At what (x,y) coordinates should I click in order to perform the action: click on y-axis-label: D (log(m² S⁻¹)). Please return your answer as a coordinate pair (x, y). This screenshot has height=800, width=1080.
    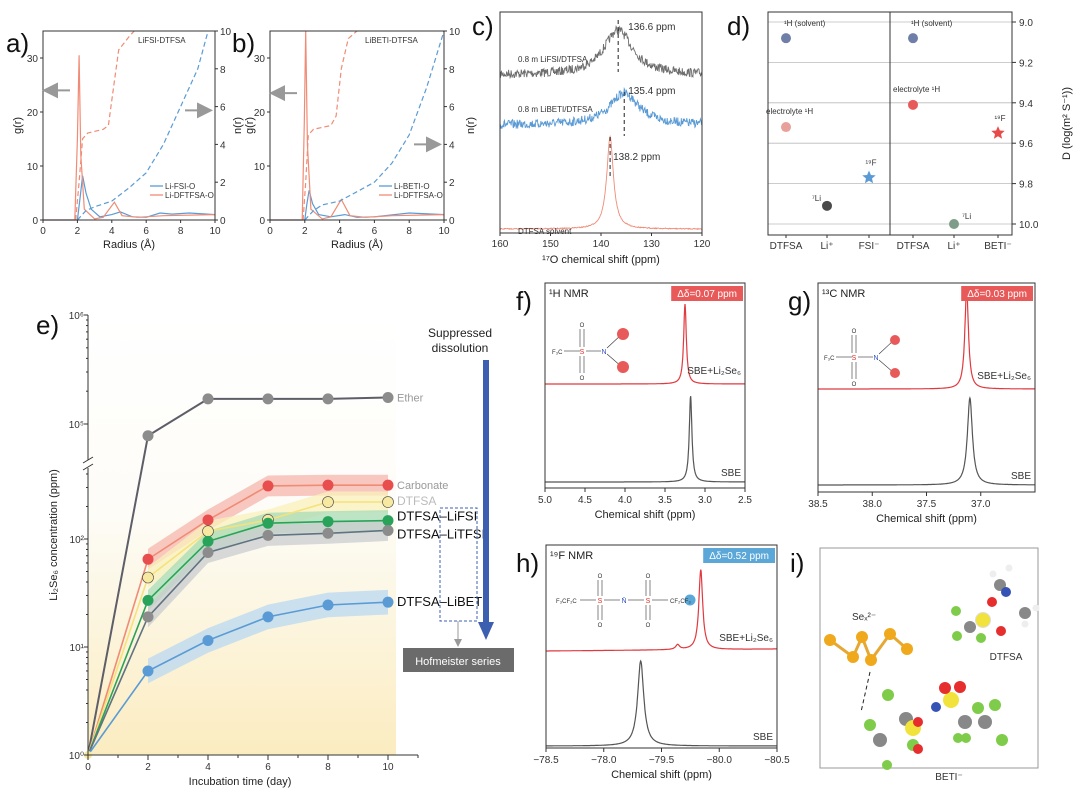
    Looking at the image, I should click on (1067, 123).